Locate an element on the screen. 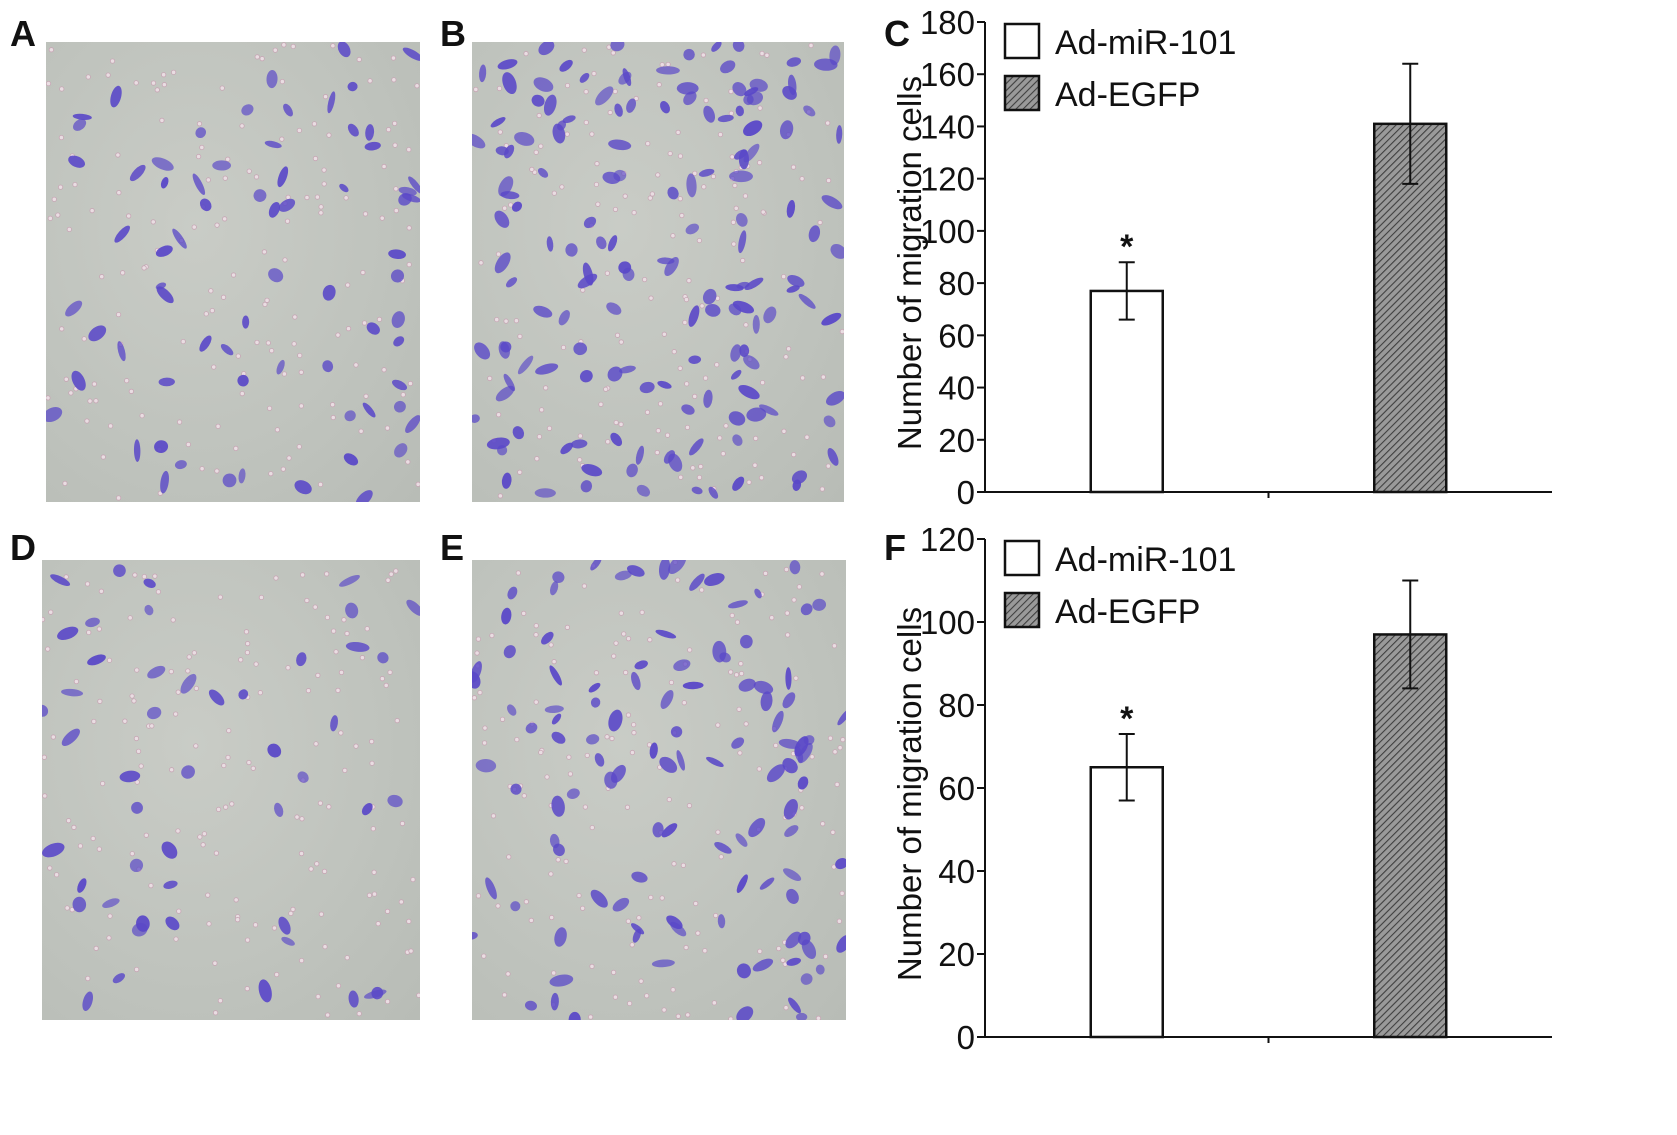 This screenshot has height=1135, width=1677. micrograph-cells-e is located at coordinates (659, 790).